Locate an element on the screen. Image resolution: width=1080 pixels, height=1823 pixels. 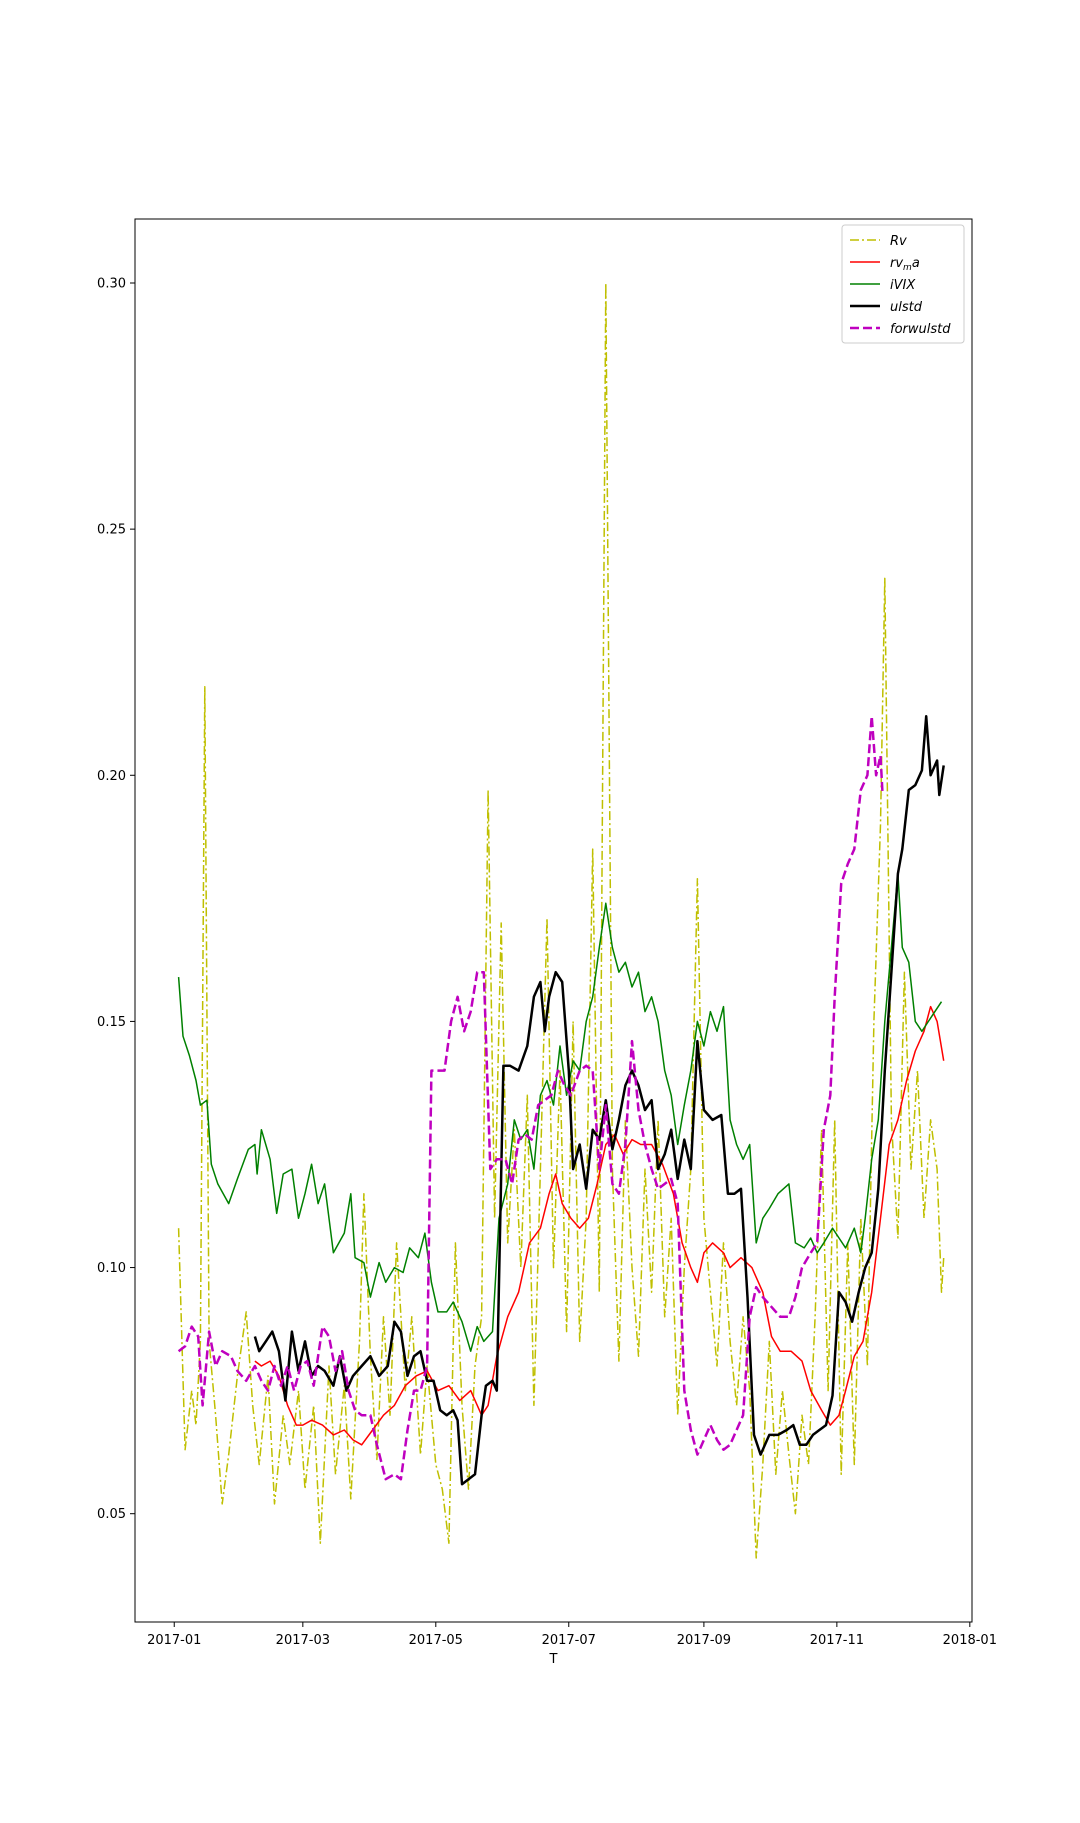
y-tick-label: 0.15 is located at coordinates (111, 1022).